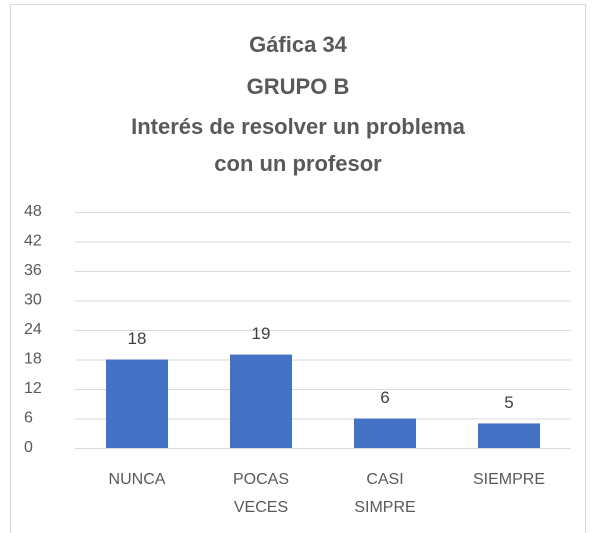  Describe the element at coordinates (33, 300) in the screenshot. I see `y-tick-label: 30` at that location.